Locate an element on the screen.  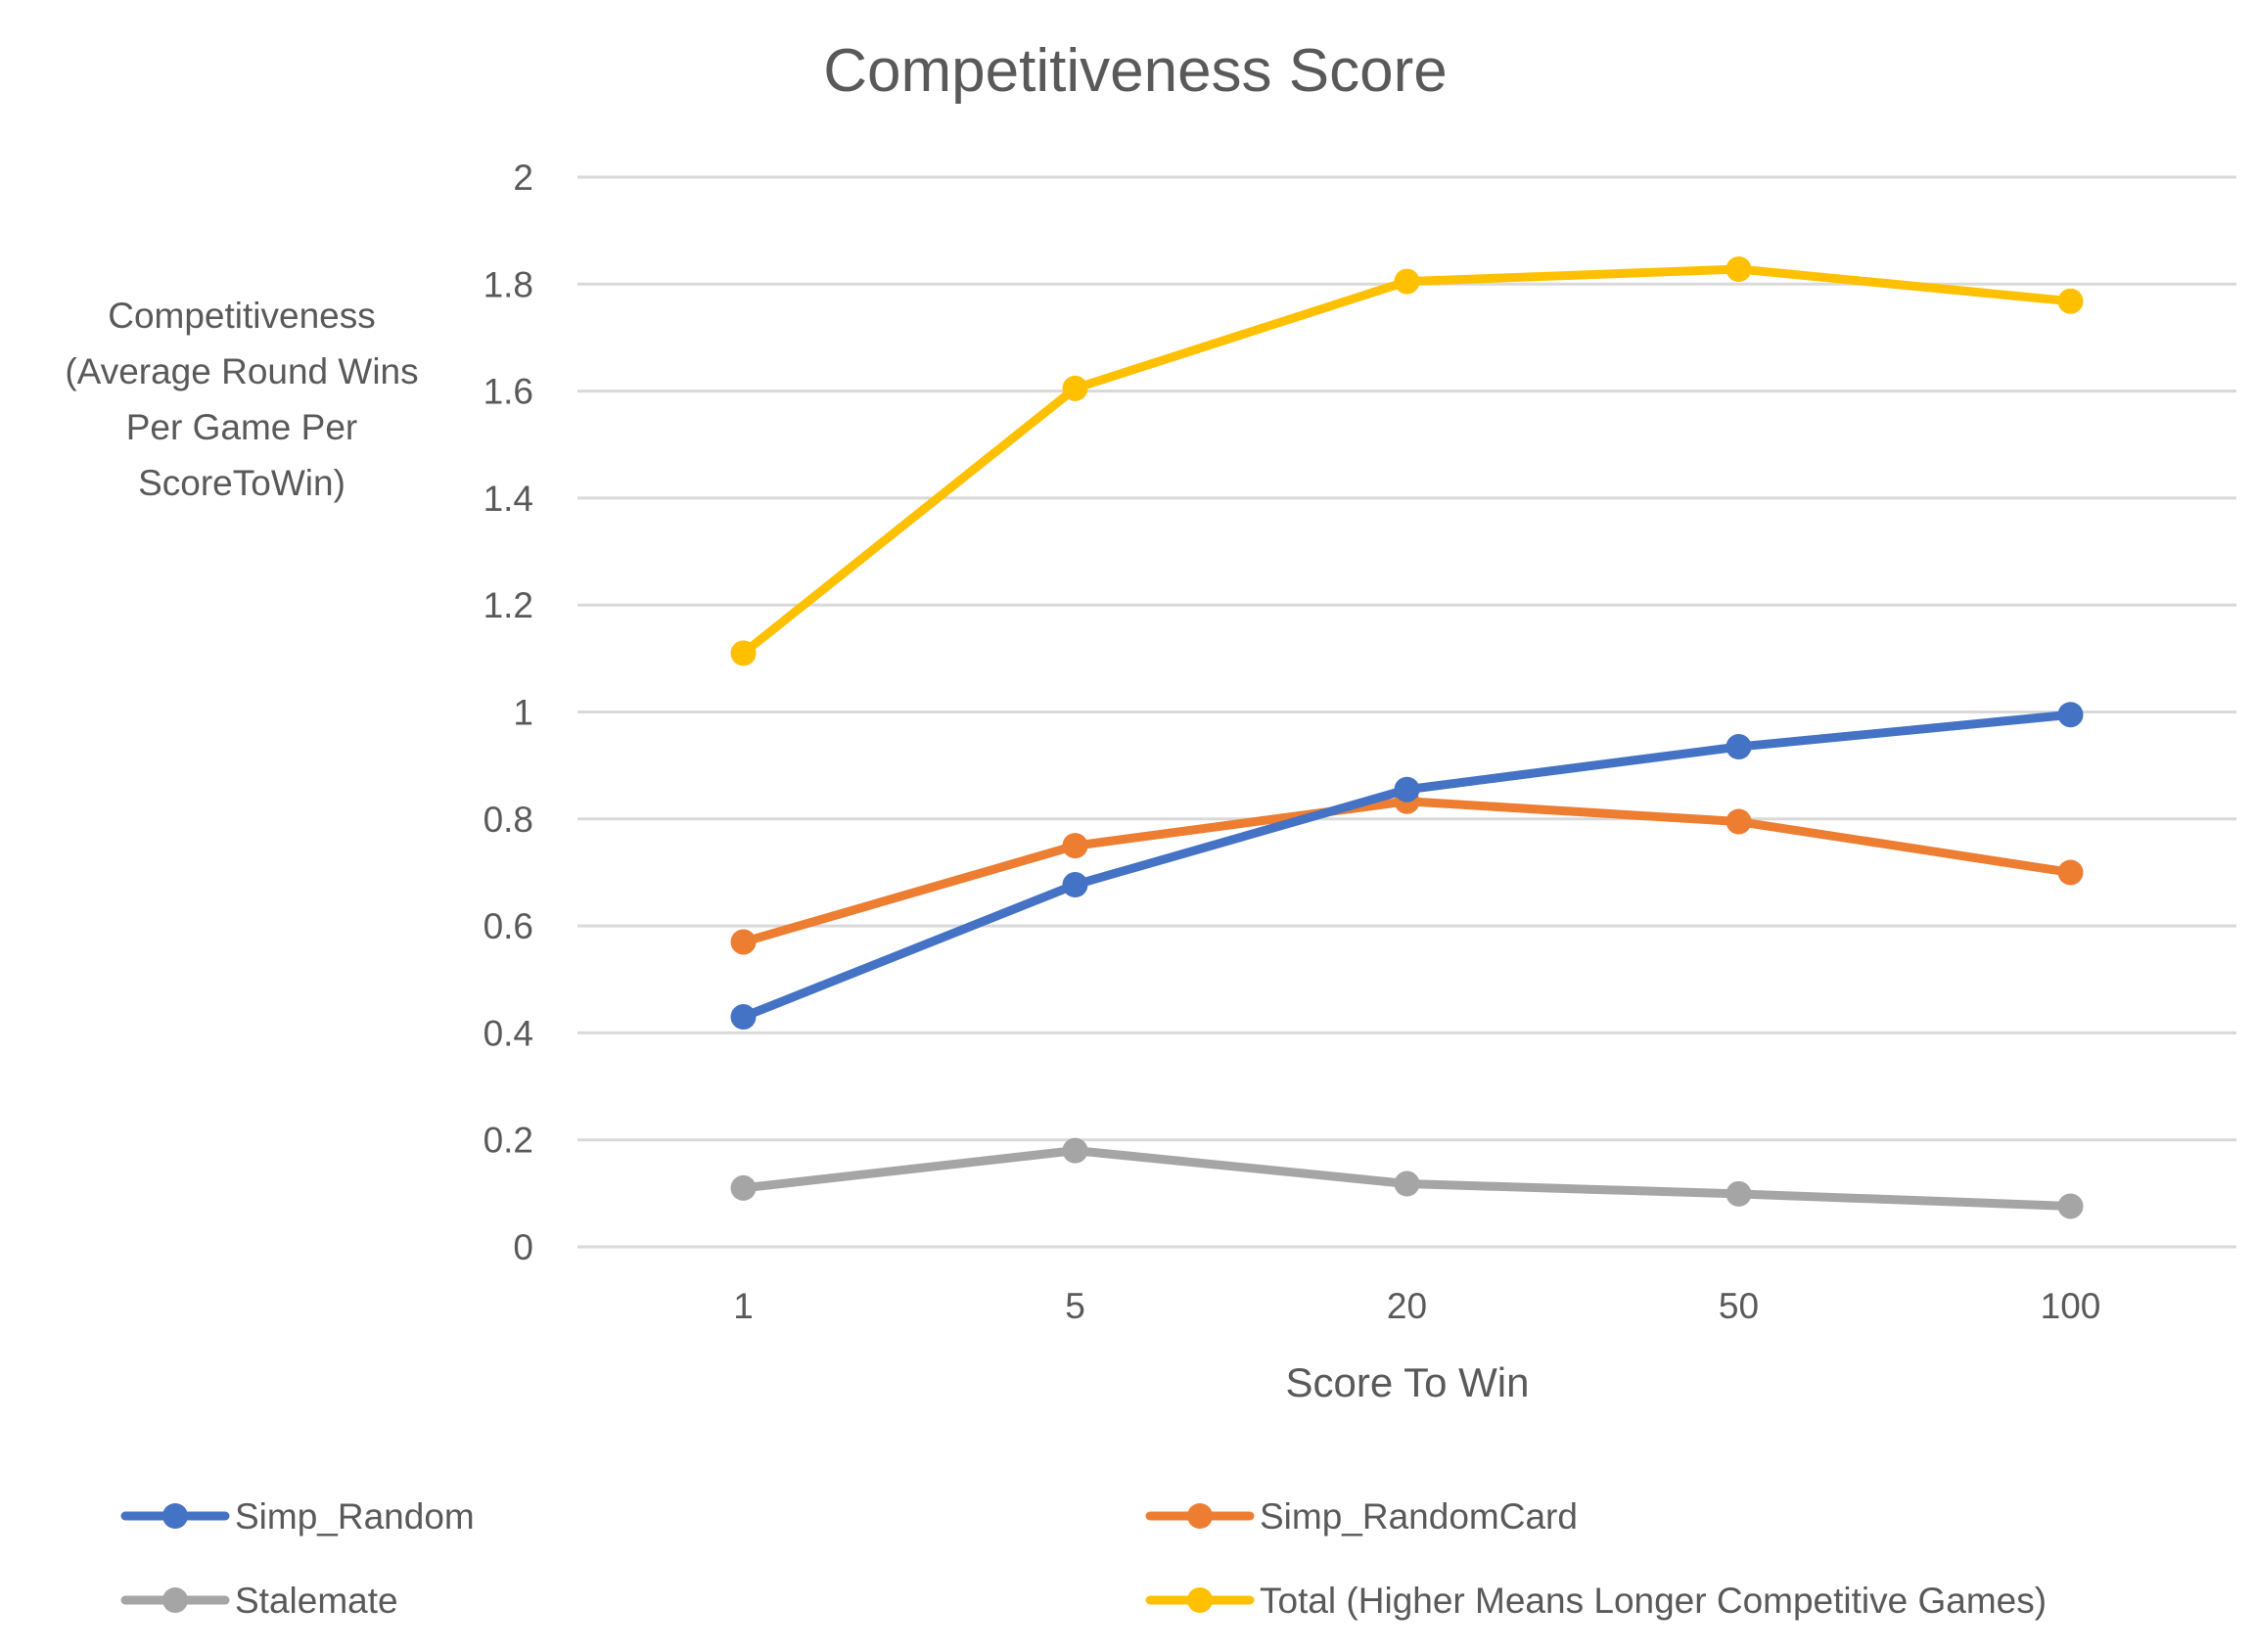
series-total is located at coordinates (1407, 460).